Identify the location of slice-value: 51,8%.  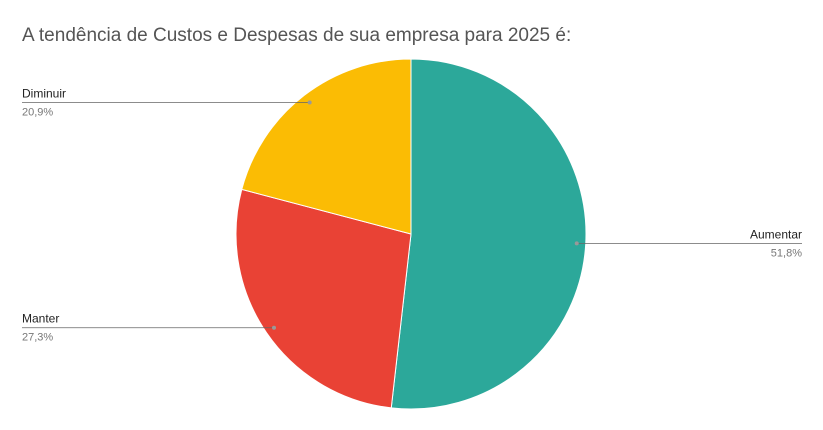
(786, 253).